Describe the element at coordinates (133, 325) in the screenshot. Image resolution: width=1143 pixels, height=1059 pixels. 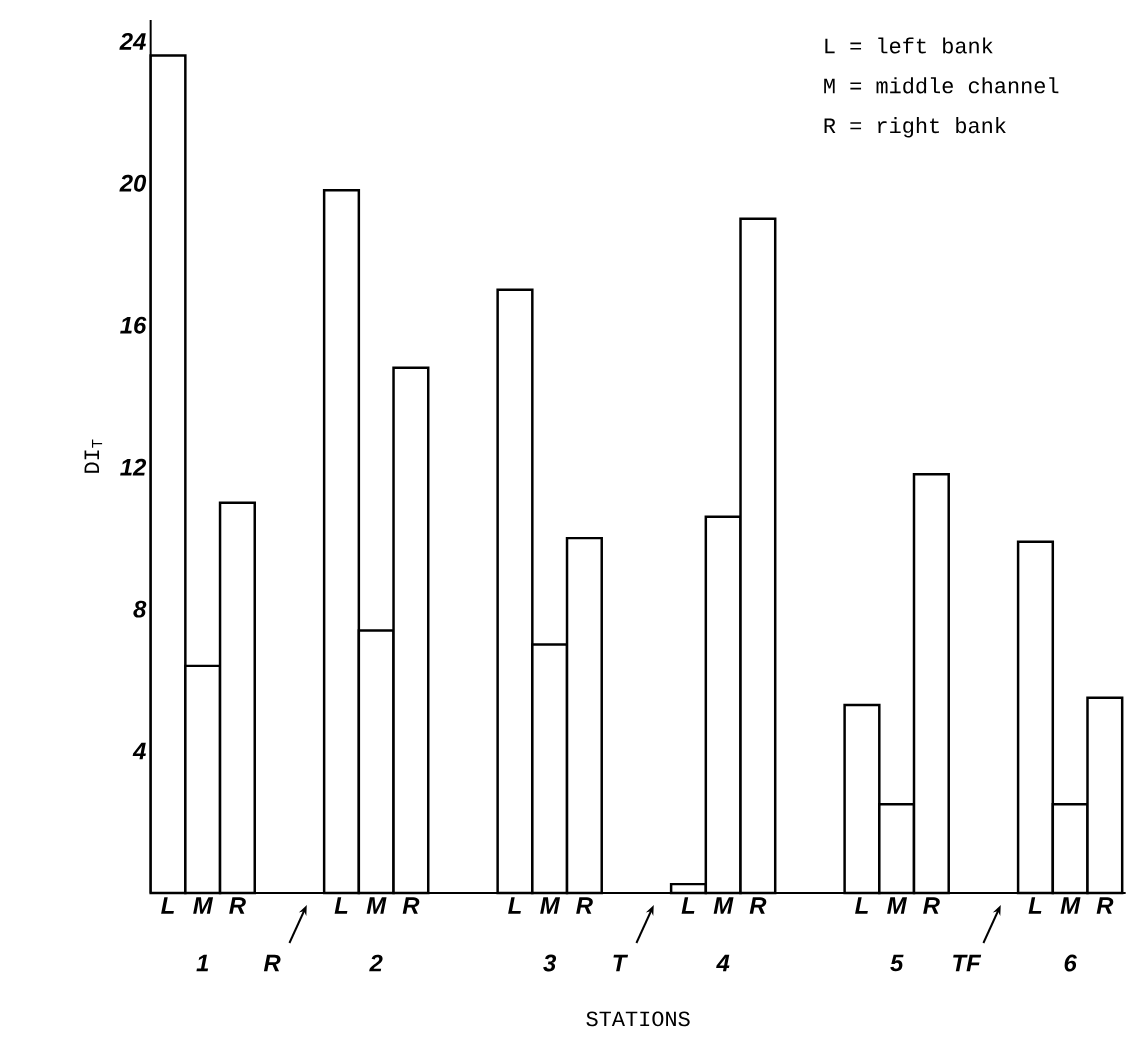
I see `y-tick-label: 16` at that location.